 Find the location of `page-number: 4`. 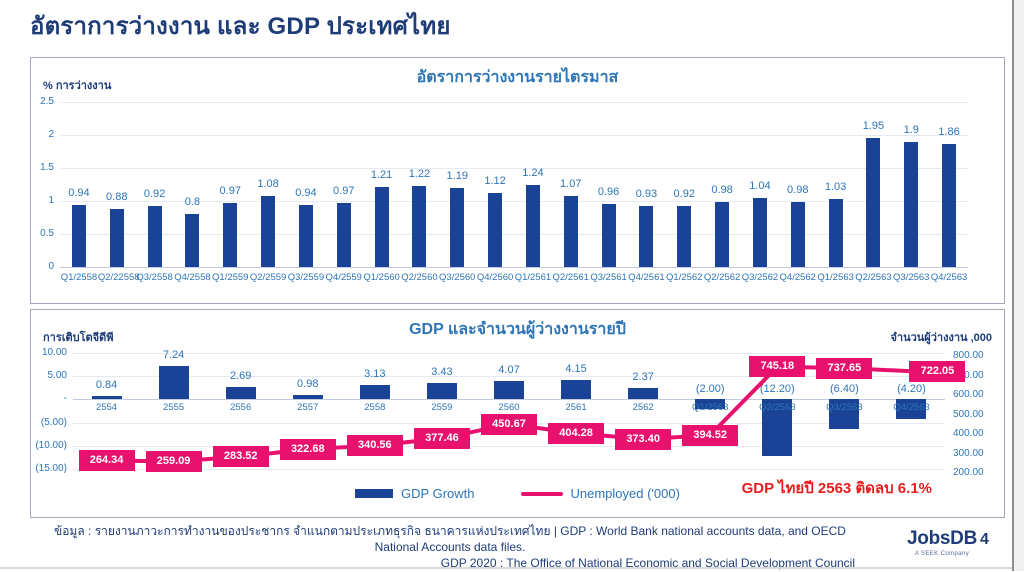

page-number: 4 is located at coordinates (984, 539).